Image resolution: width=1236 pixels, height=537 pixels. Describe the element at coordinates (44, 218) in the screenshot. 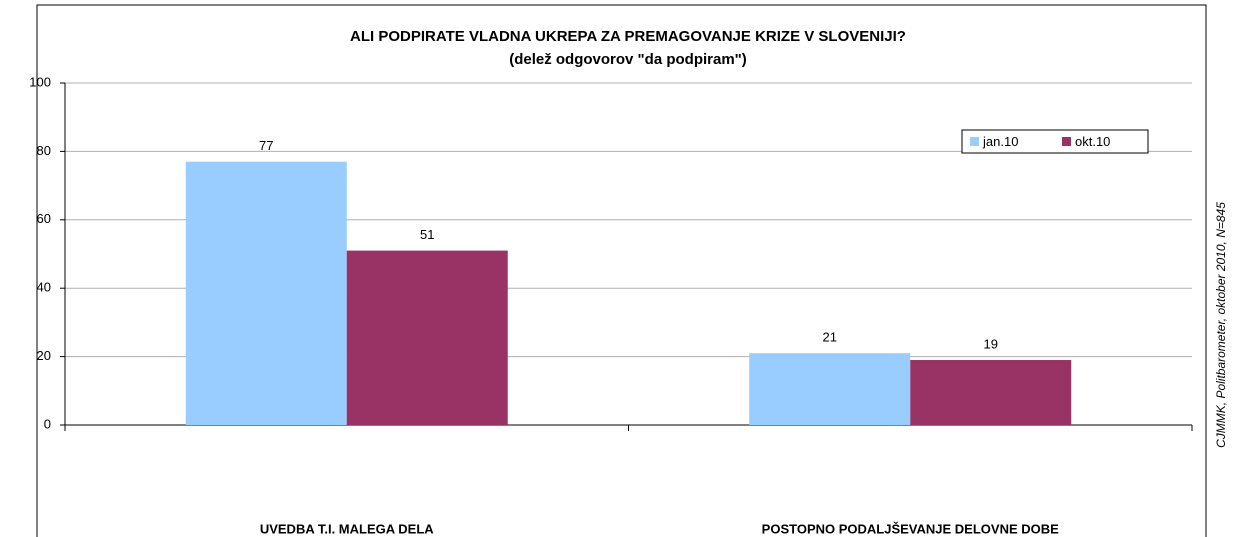

I see `y-tick-label: 60` at that location.